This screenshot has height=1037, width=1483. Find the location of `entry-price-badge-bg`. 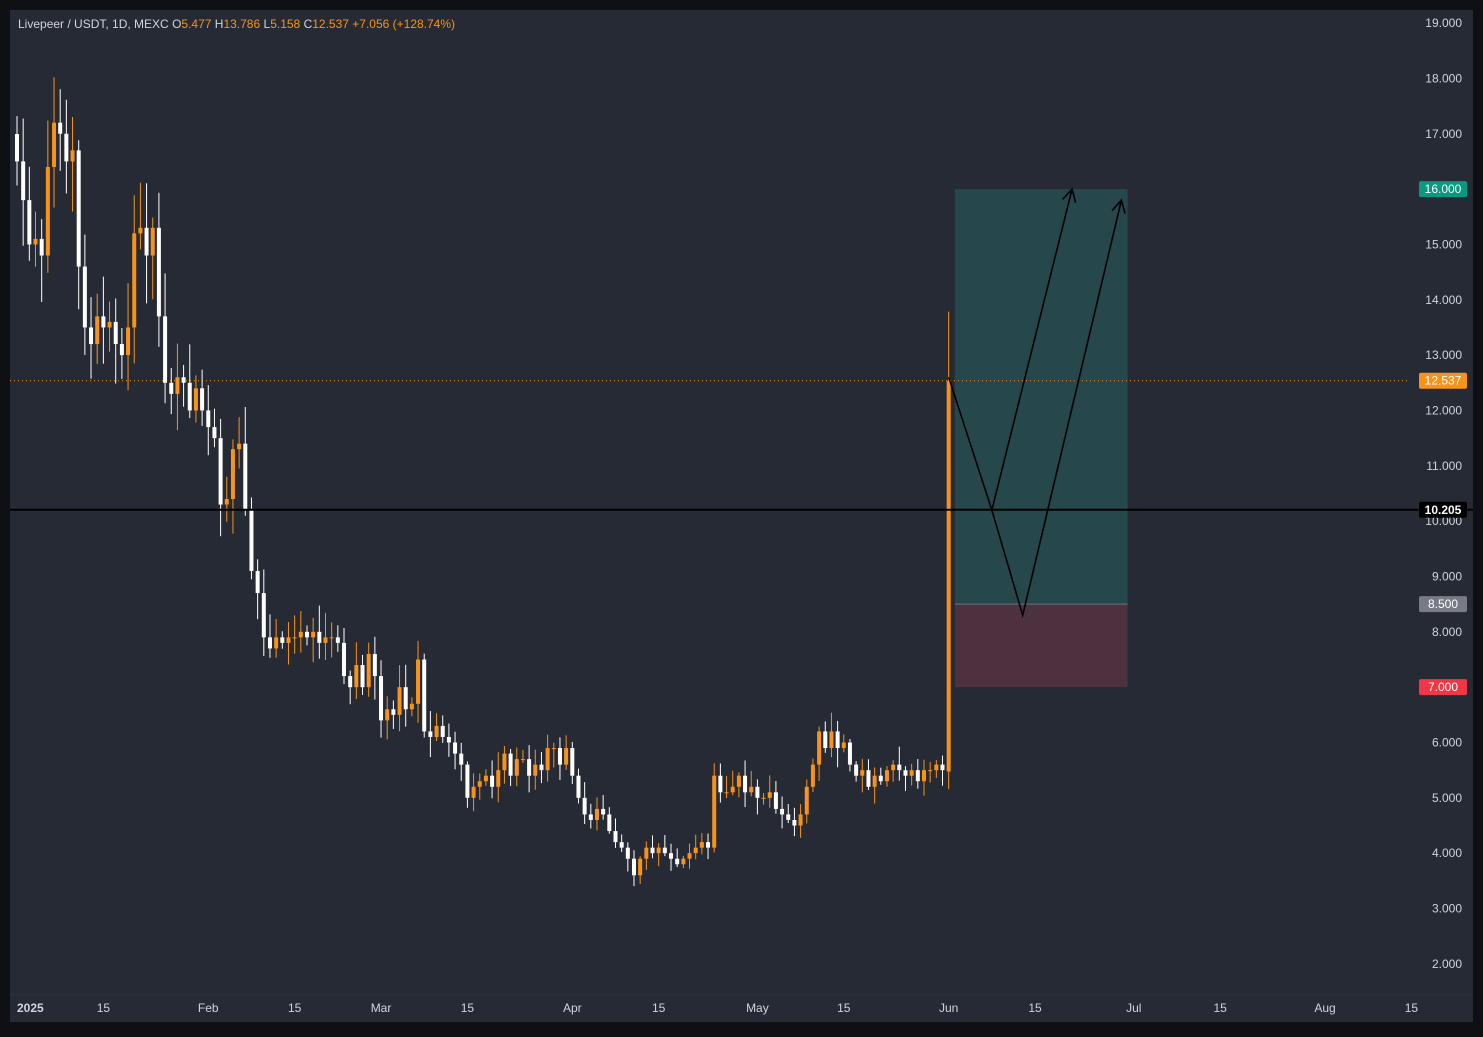

entry-price-badge-bg is located at coordinates (1443, 604).